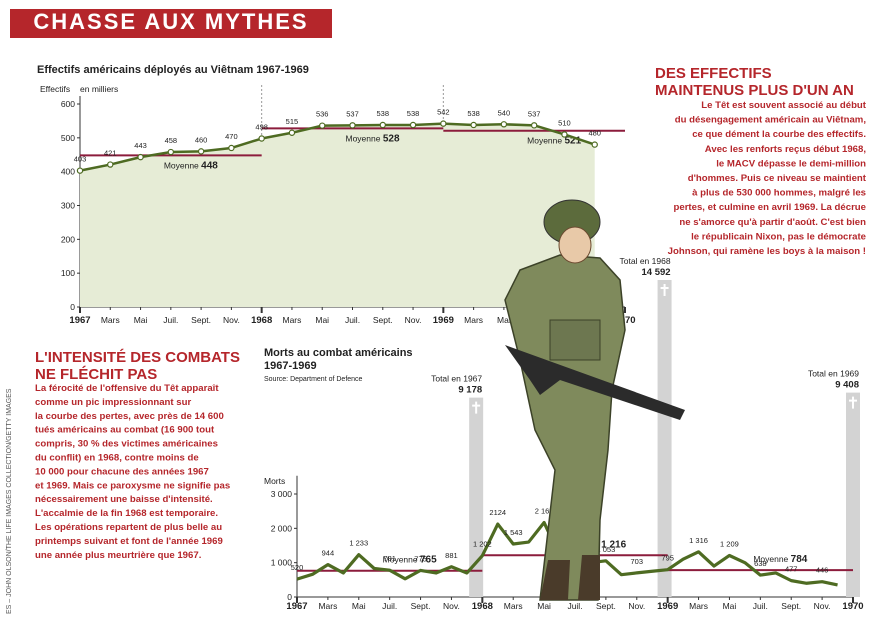 The image size is (885, 620). Describe the element at coordinates (451, 555) in the screenshot. I see `value-label: 881` at that location.